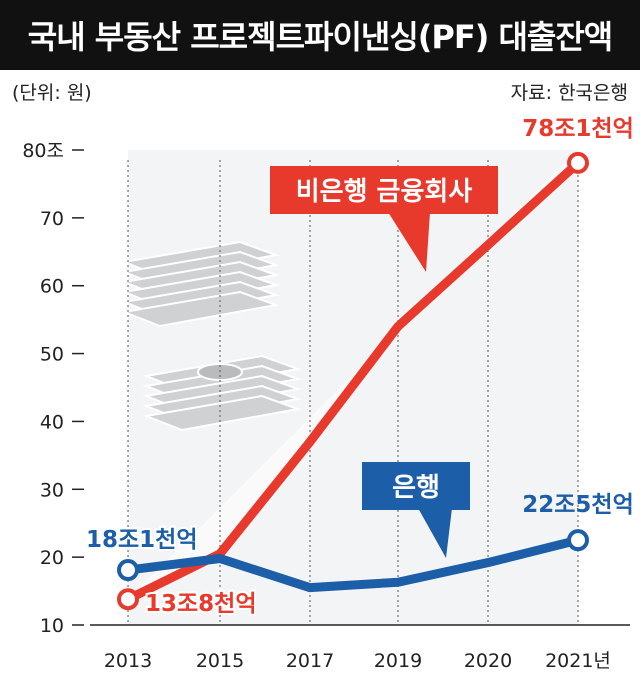  Describe the element at coordinates (488, 661) in the screenshot. I see `x-tick-label: 2020` at that location.